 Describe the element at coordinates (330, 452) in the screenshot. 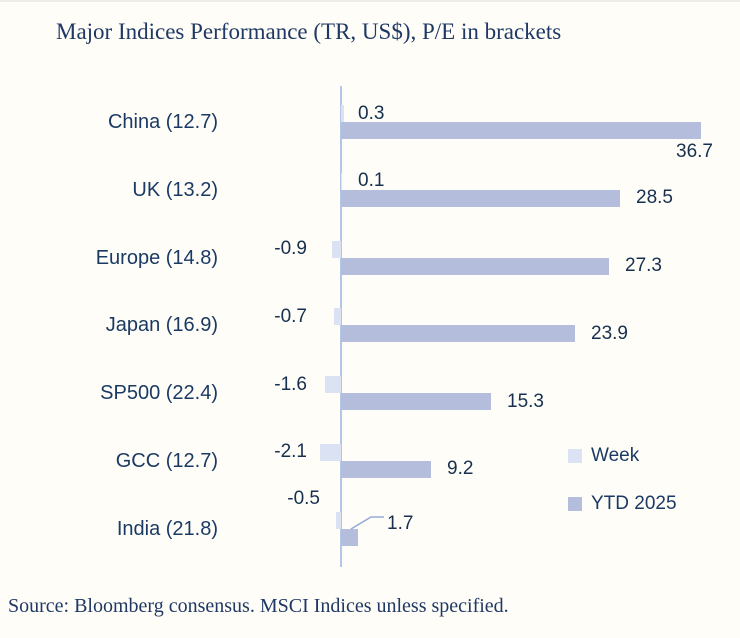

I see `bar-week-gcc` at that location.